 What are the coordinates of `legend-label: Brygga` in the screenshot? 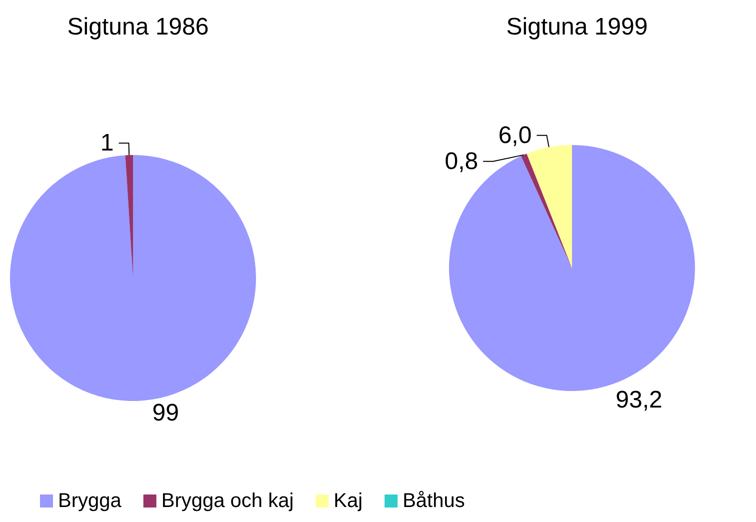 It's located at (90, 501).